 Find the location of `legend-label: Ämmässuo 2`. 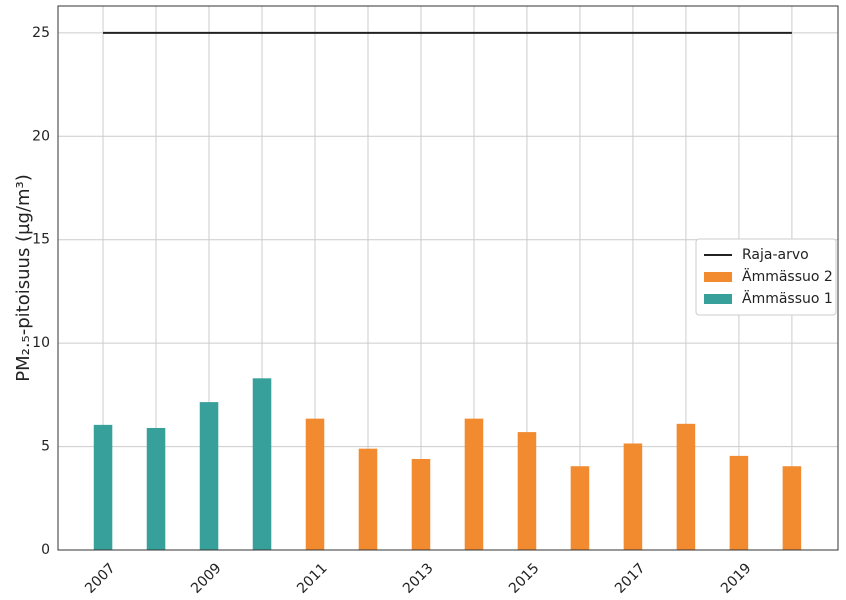

legend-label: Ämmässuo 2 is located at coordinates (787, 276).